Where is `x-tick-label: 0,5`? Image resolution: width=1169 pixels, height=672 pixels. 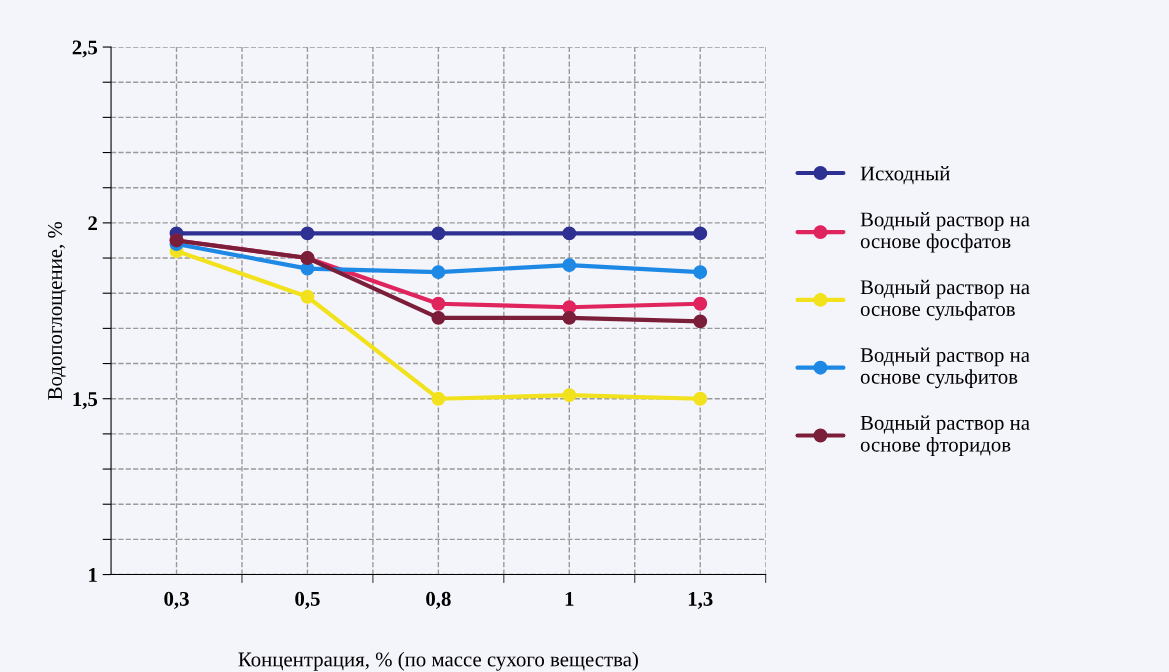
x-tick-label: 0,5 is located at coordinates (307, 600).